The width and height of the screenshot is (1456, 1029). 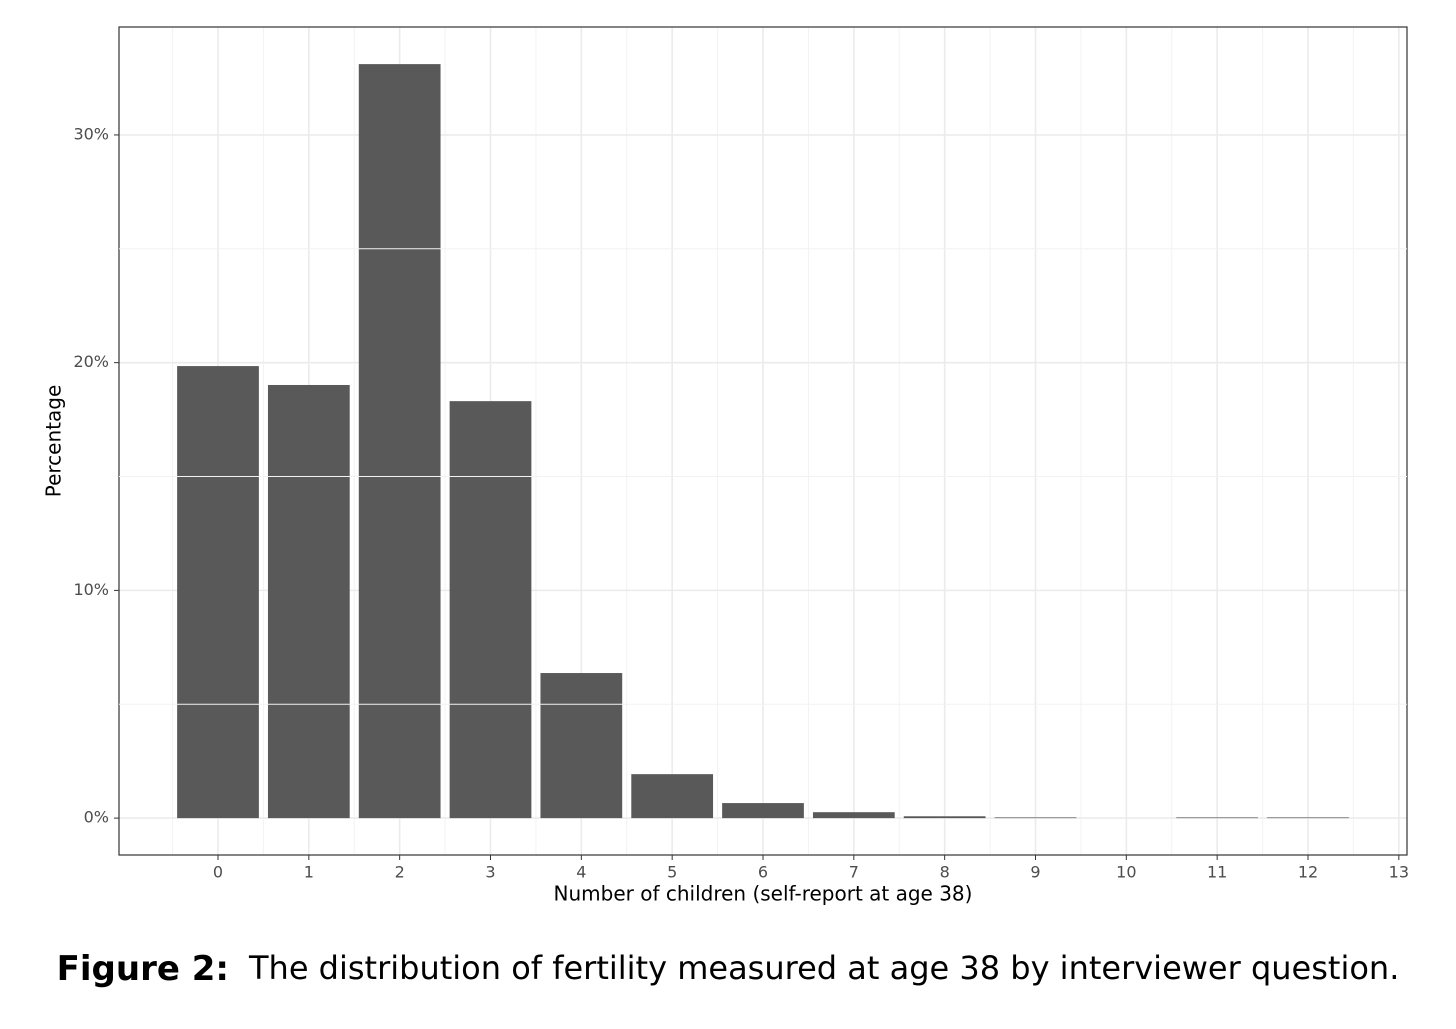 I want to click on x-tick-label: 1, so click(x=309, y=872).